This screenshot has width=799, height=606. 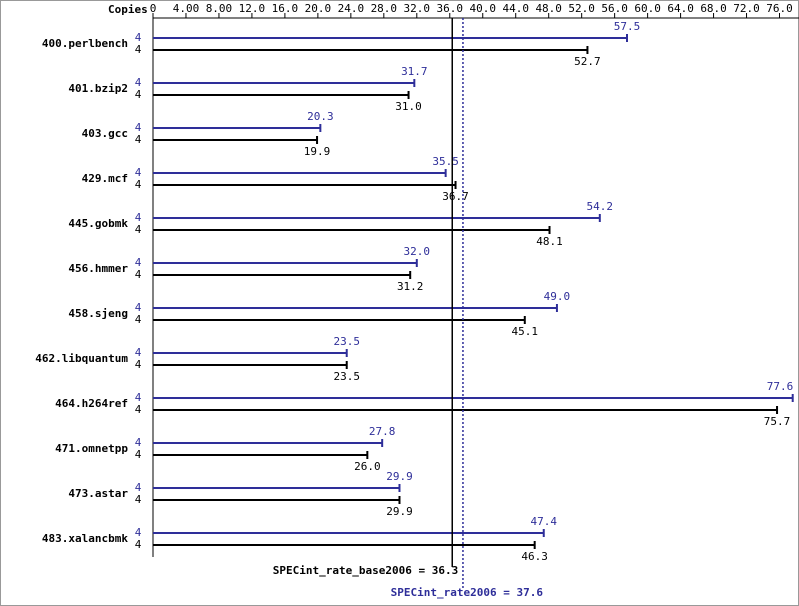 I want to click on value-label: 57.5, so click(x=627, y=26).